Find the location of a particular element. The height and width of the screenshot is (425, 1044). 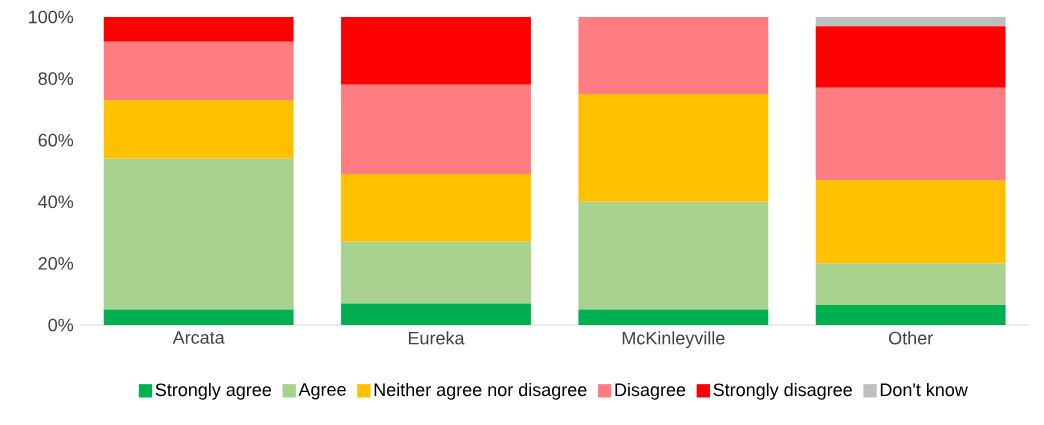

legend-label: Don't know is located at coordinates (924, 389).